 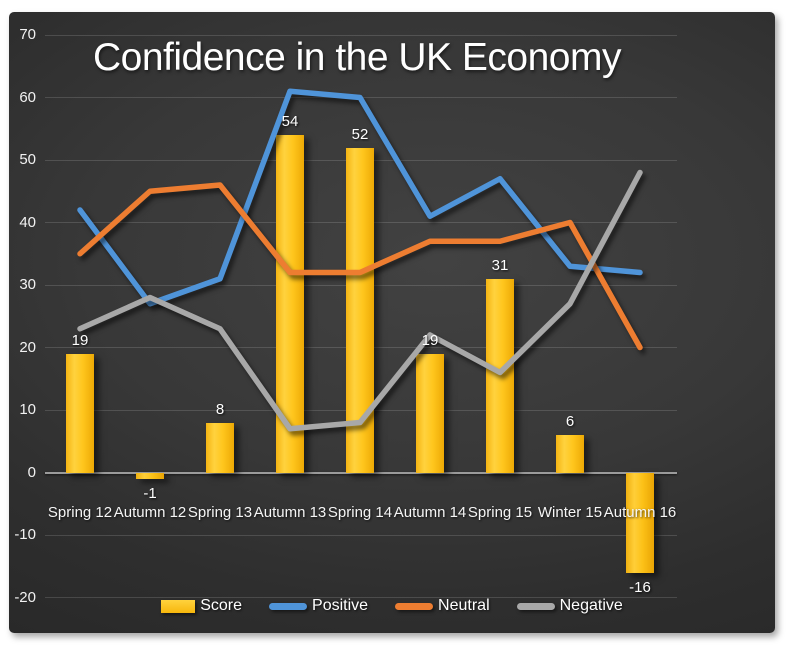 I want to click on y-tick-label-70: 70, so click(x=27, y=34).